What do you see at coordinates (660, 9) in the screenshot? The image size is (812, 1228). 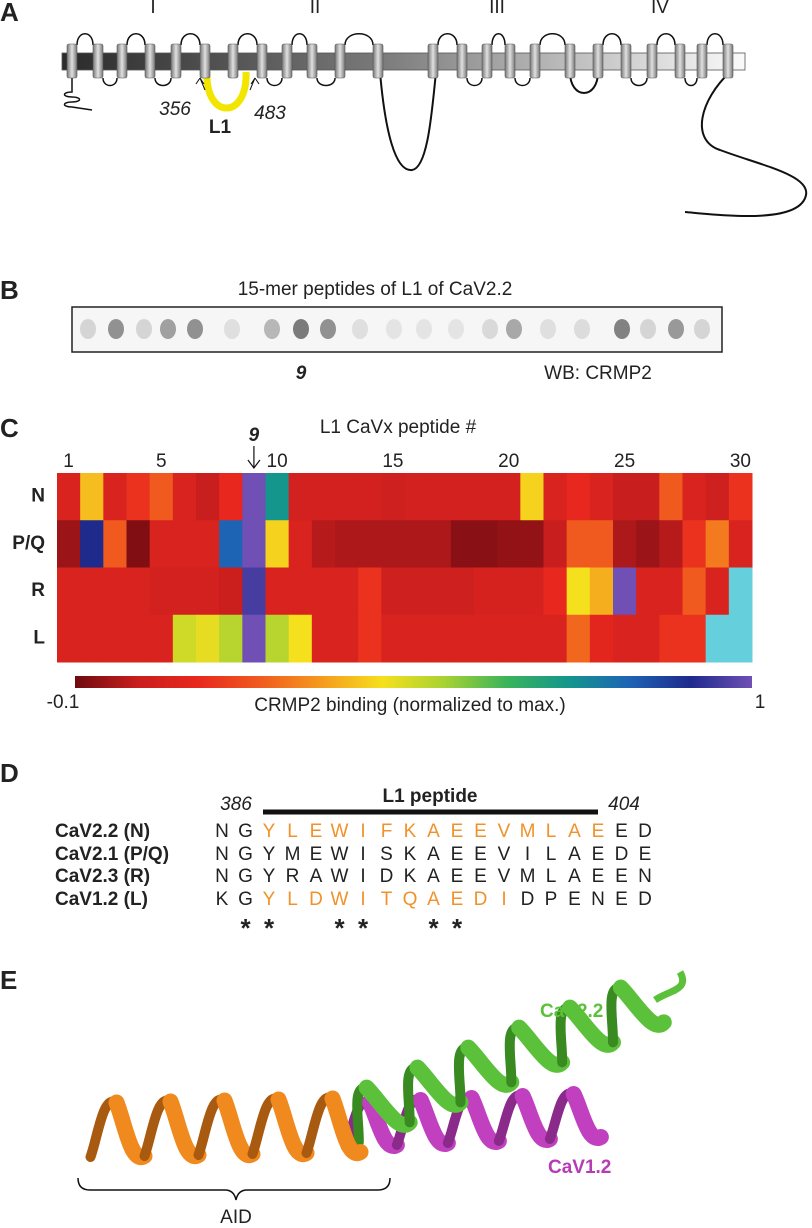 I see `domain-label: IV` at bounding box center [660, 9].